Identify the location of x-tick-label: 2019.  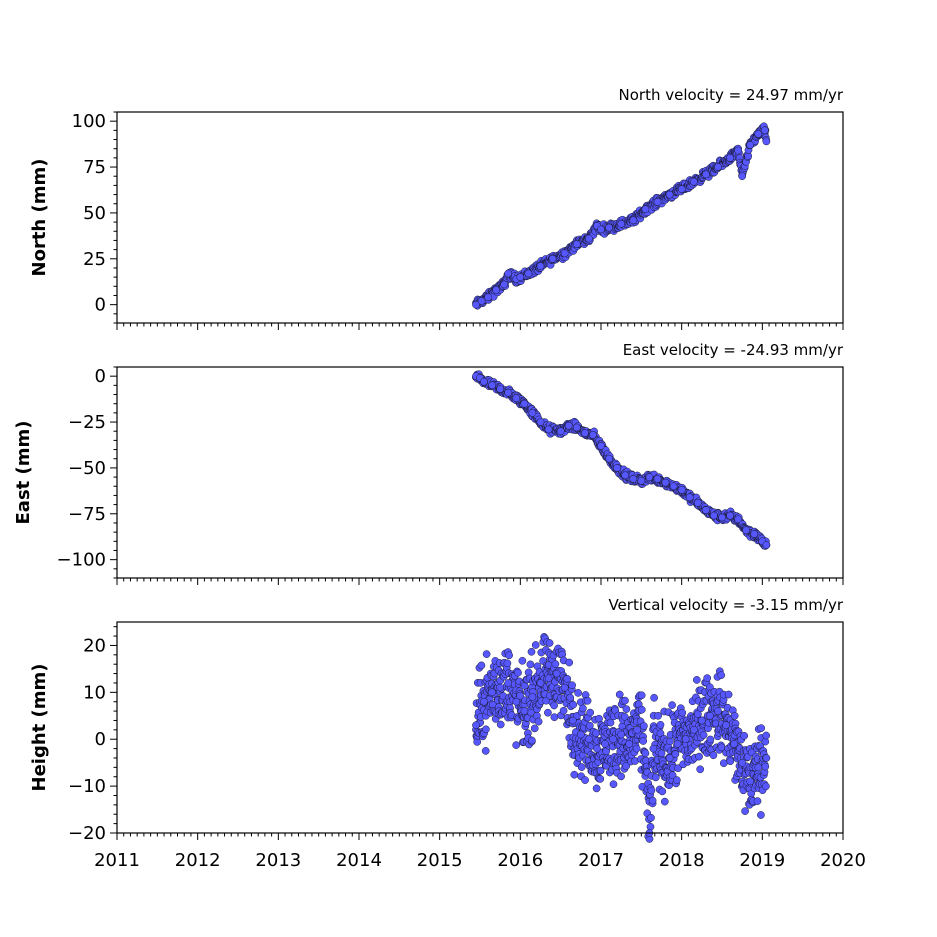
(762, 860).